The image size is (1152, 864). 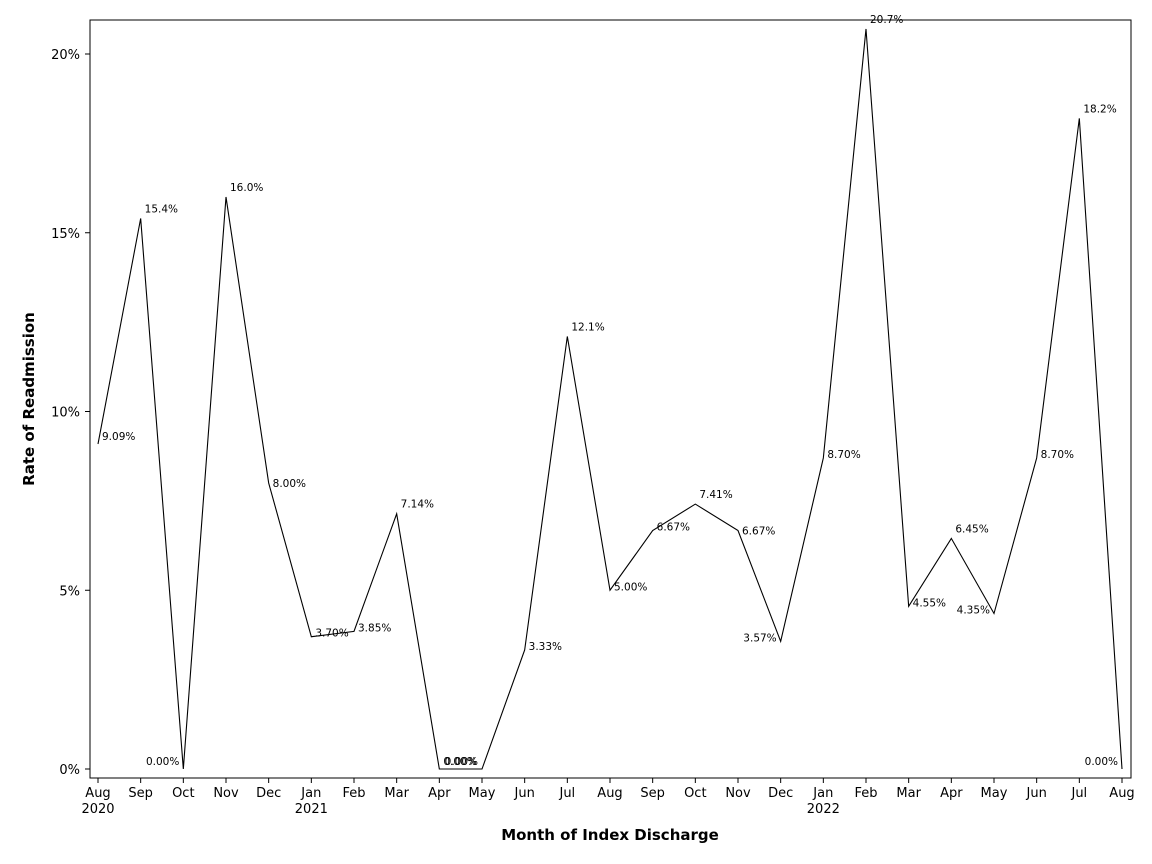 I want to click on data-label: 8.00%, so click(x=289, y=484).